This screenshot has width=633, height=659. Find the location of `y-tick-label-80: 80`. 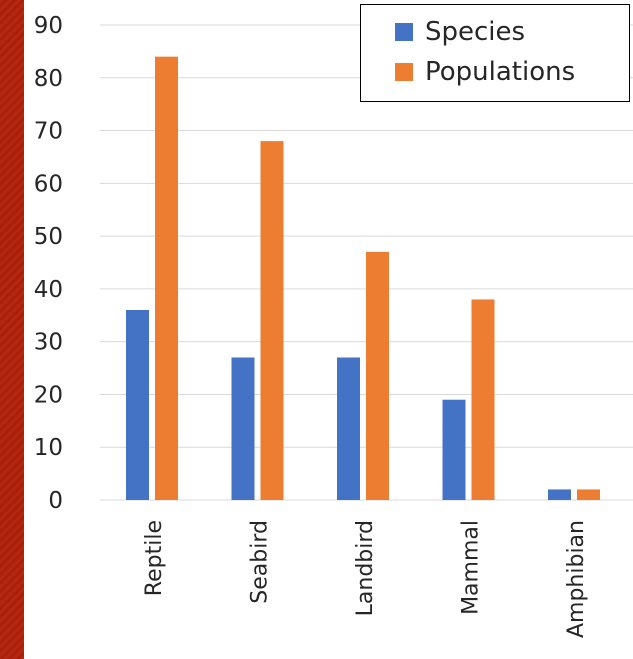

y-tick-label-80: 80 is located at coordinates (48, 79).